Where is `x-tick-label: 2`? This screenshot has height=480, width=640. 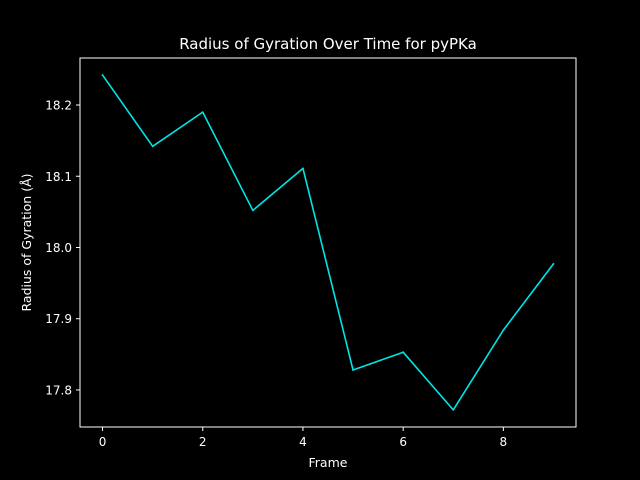
x-tick-label: 2 is located at coordinates (203, 442).